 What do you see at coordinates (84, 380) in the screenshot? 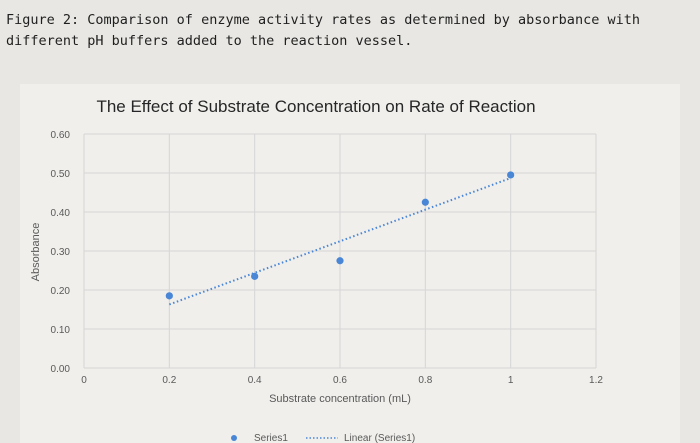
I see `x-tick-label: 0` at bounding box center [84, 380].